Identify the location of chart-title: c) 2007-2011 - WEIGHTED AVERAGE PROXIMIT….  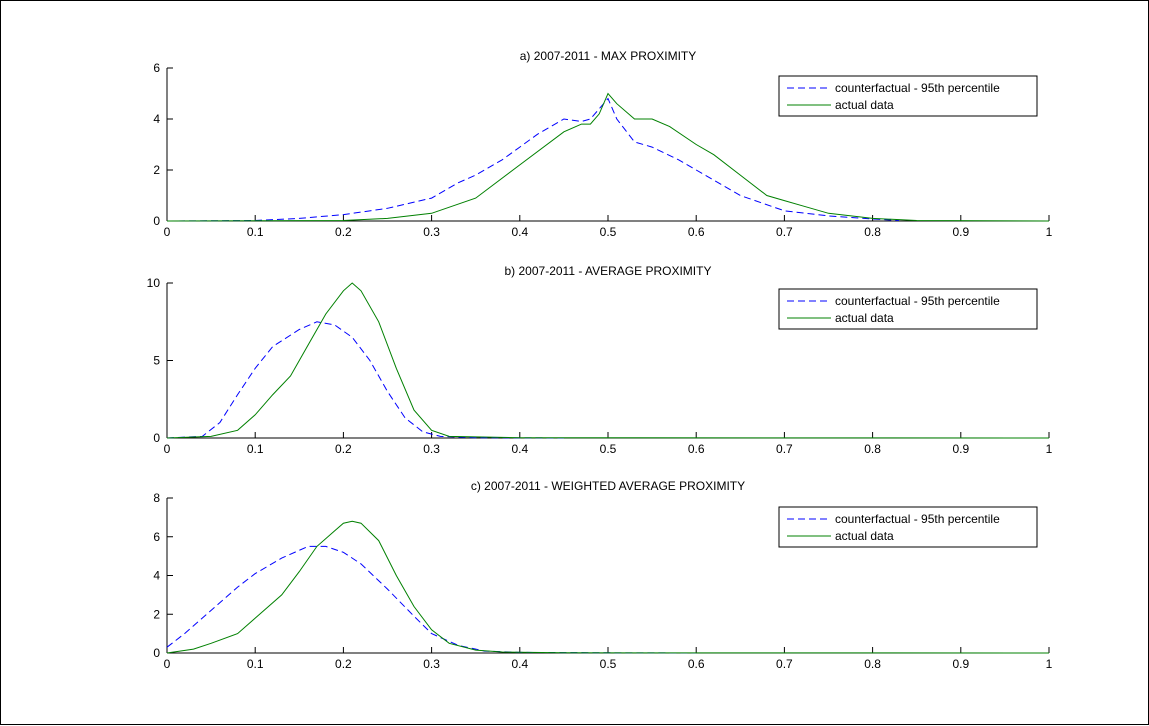
(608, 486).